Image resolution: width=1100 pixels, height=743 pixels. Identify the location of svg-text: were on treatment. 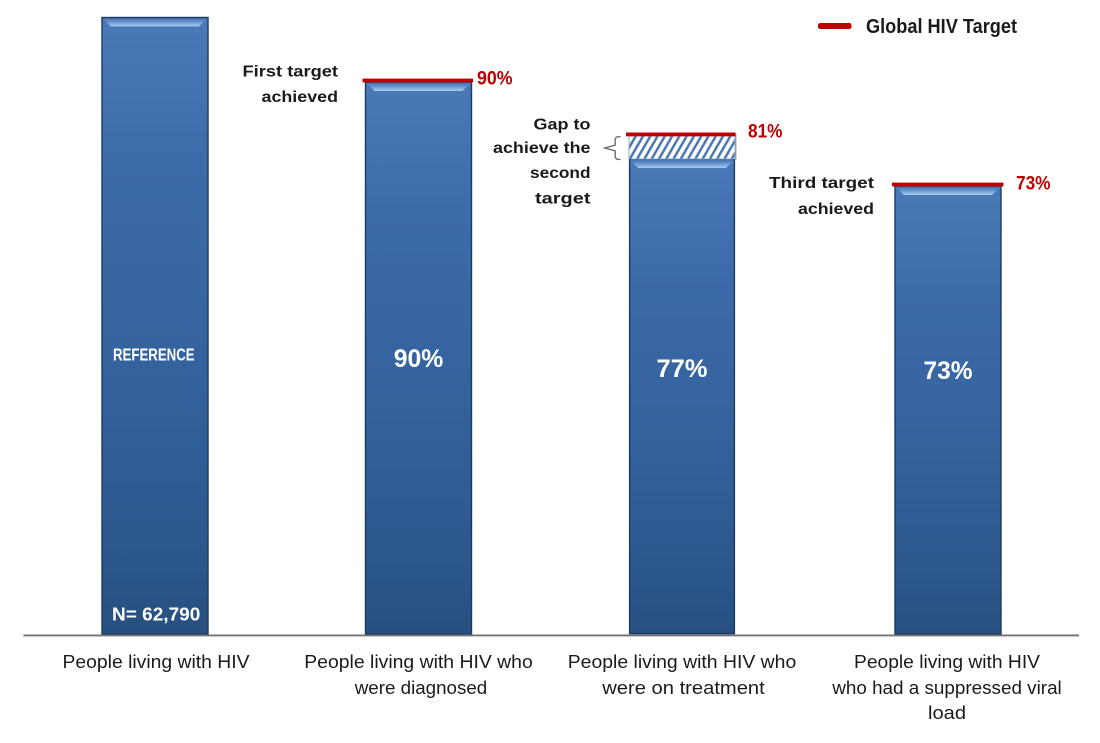
(683, 688).